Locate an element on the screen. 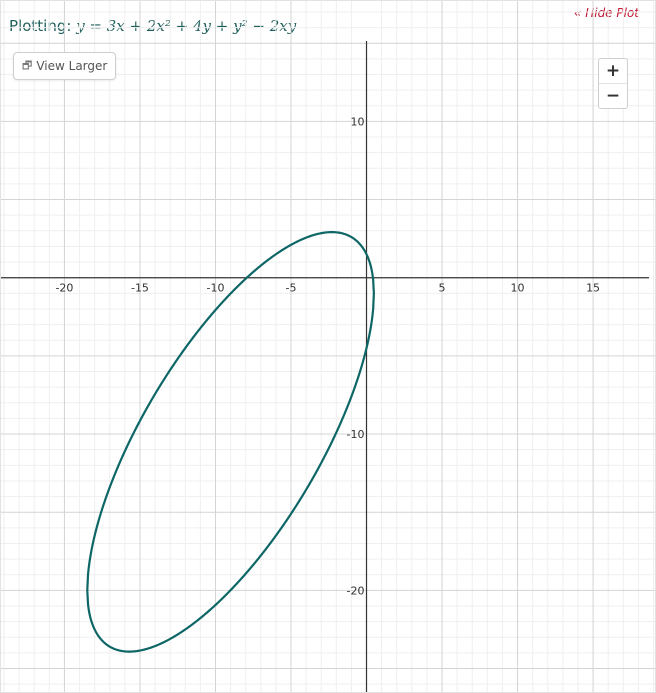 Image resolution: width=656 pixels, height=693 pixels. x-tick-label: -10 is located at coordinates (215, 288).